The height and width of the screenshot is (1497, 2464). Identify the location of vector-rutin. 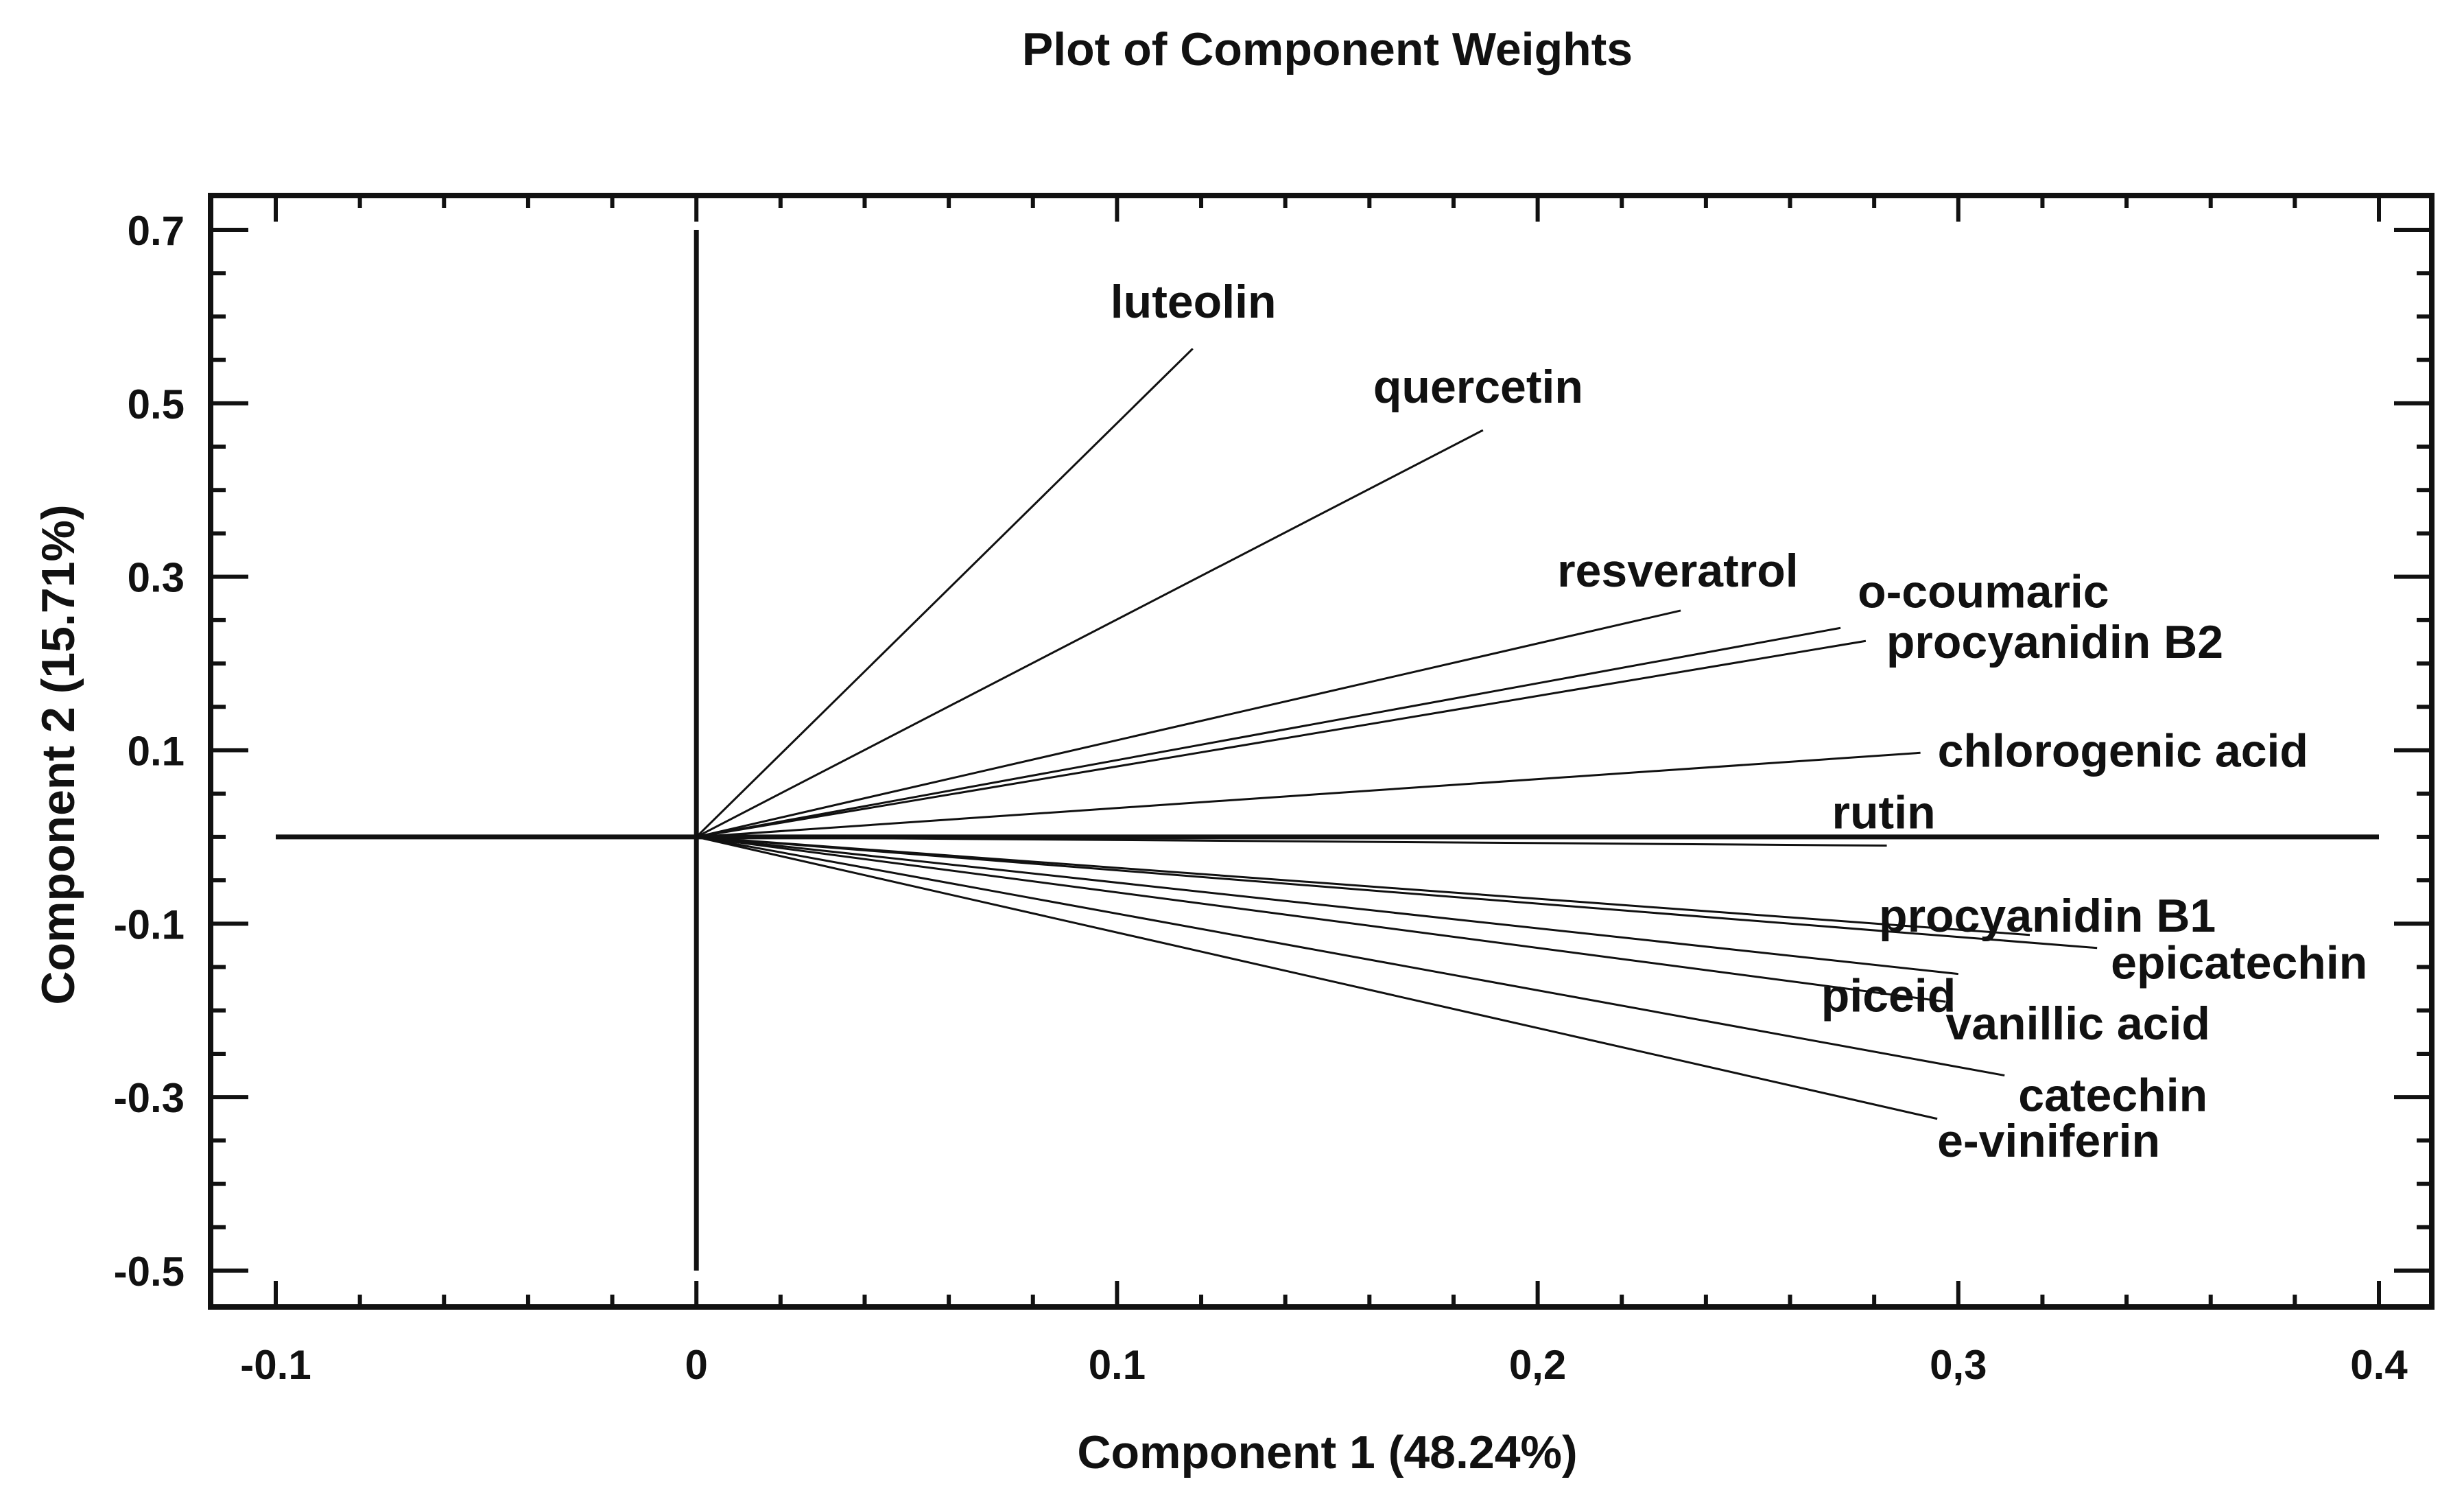
(1292, 841).